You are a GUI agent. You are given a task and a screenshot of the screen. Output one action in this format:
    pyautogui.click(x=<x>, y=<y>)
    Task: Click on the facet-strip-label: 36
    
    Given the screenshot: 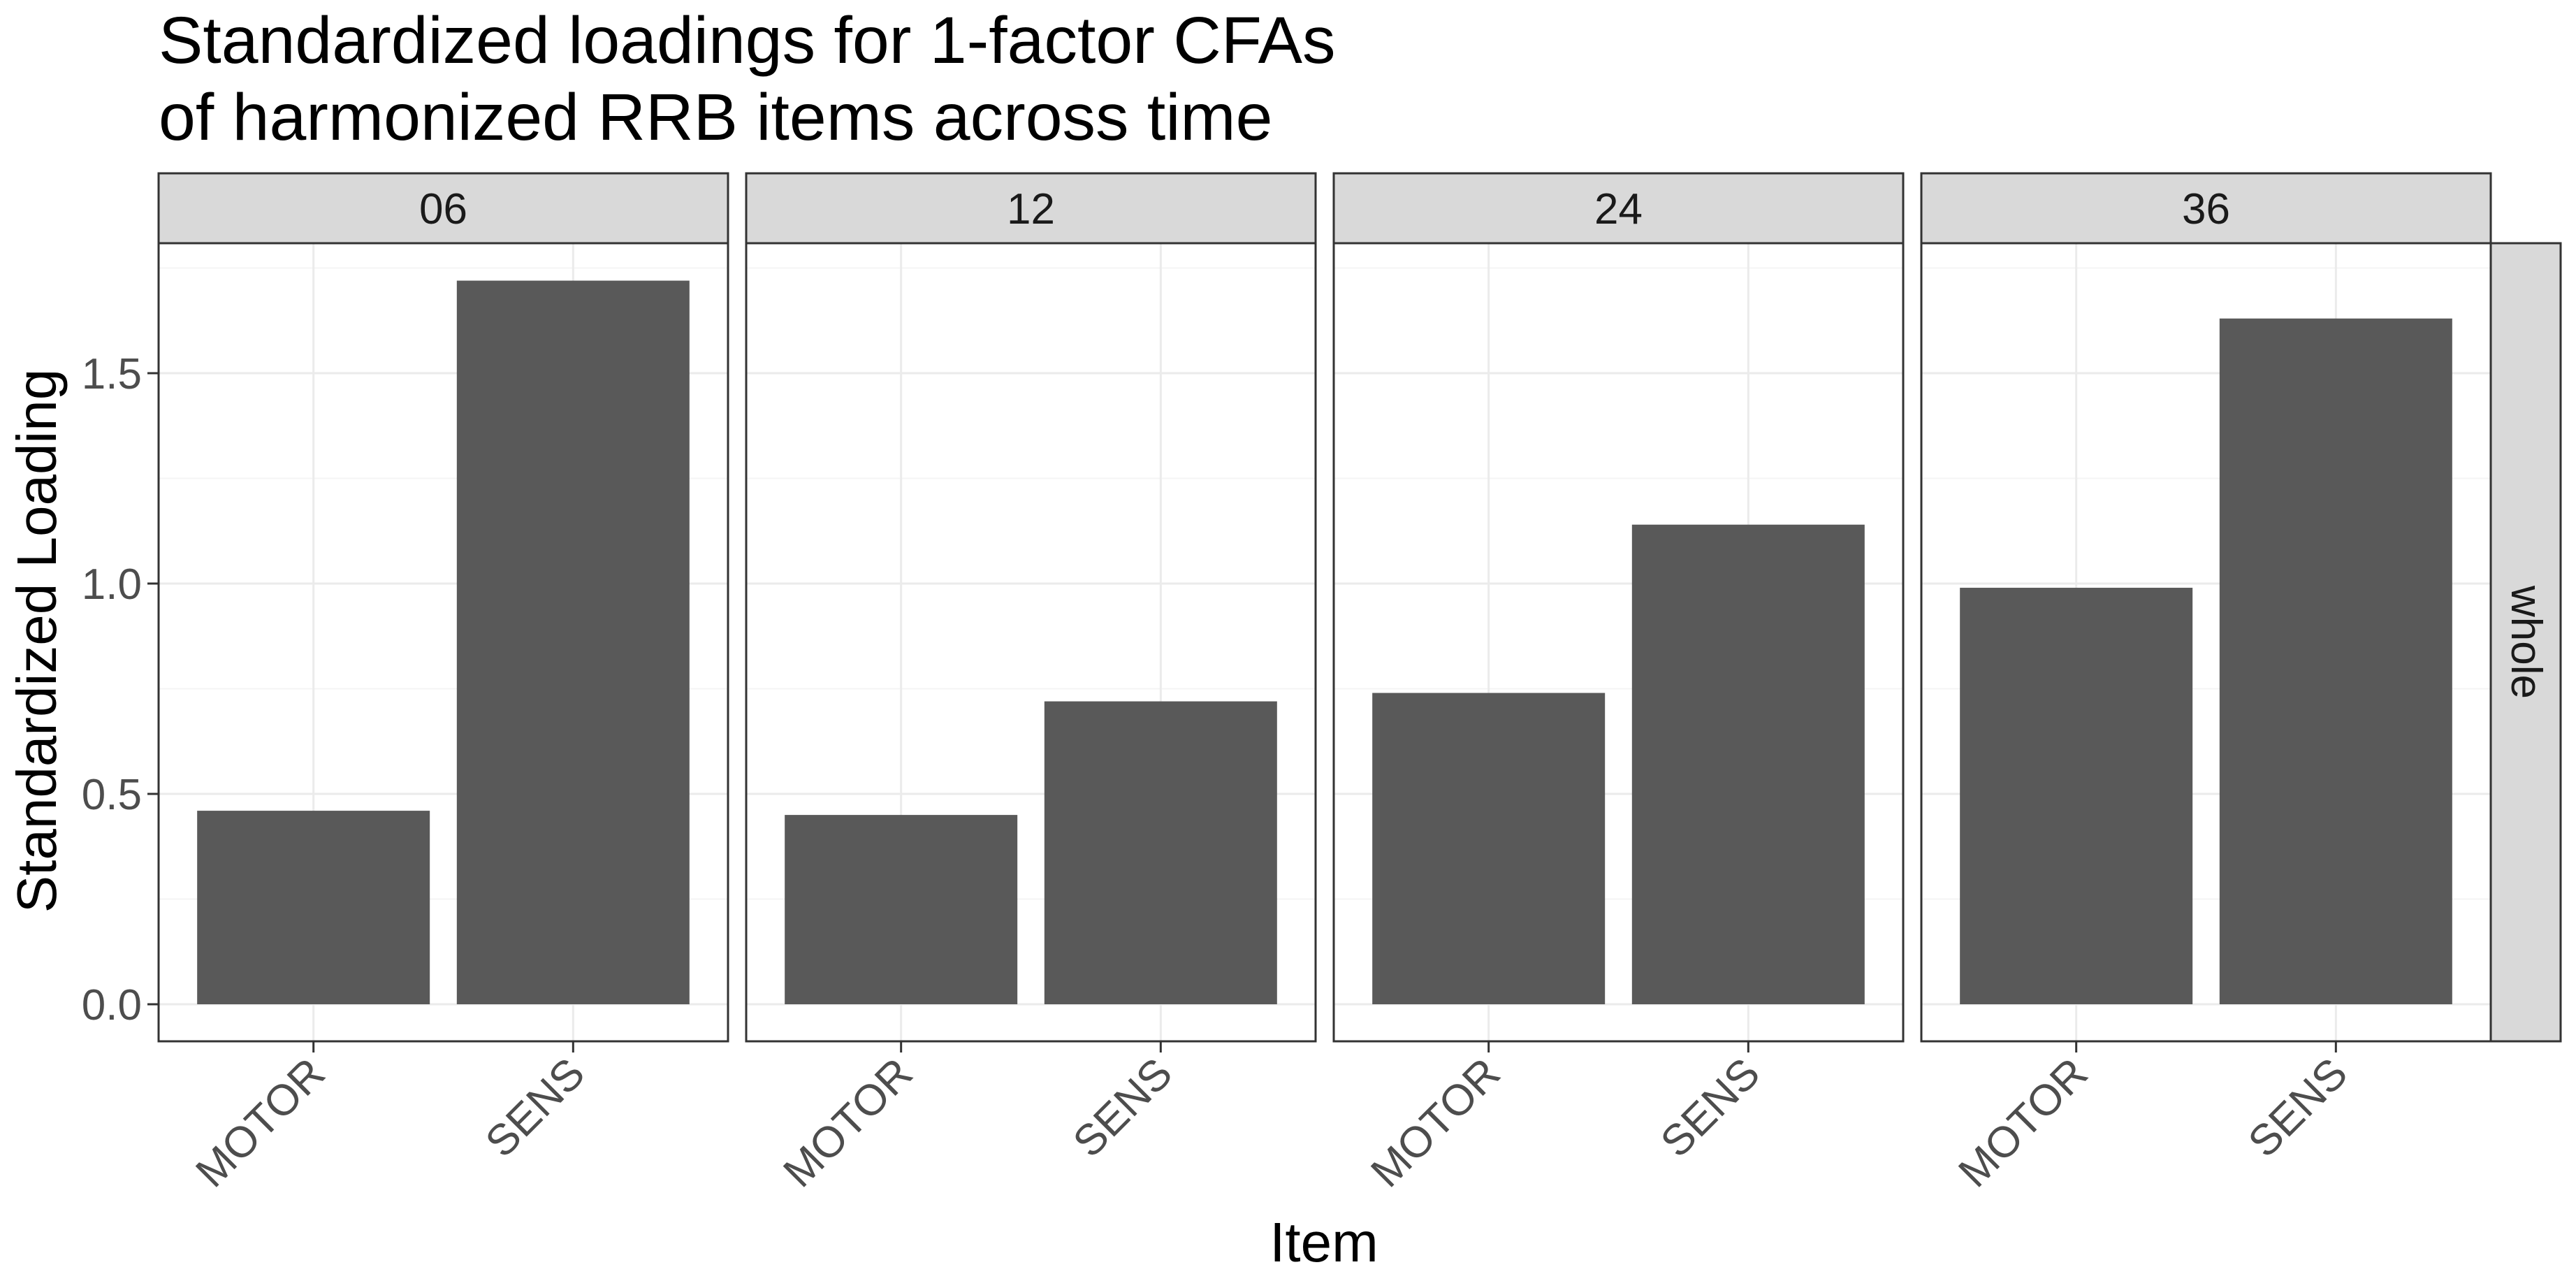 What is the action you would take?
    pyautogui.click(x=2206, y=209)
    